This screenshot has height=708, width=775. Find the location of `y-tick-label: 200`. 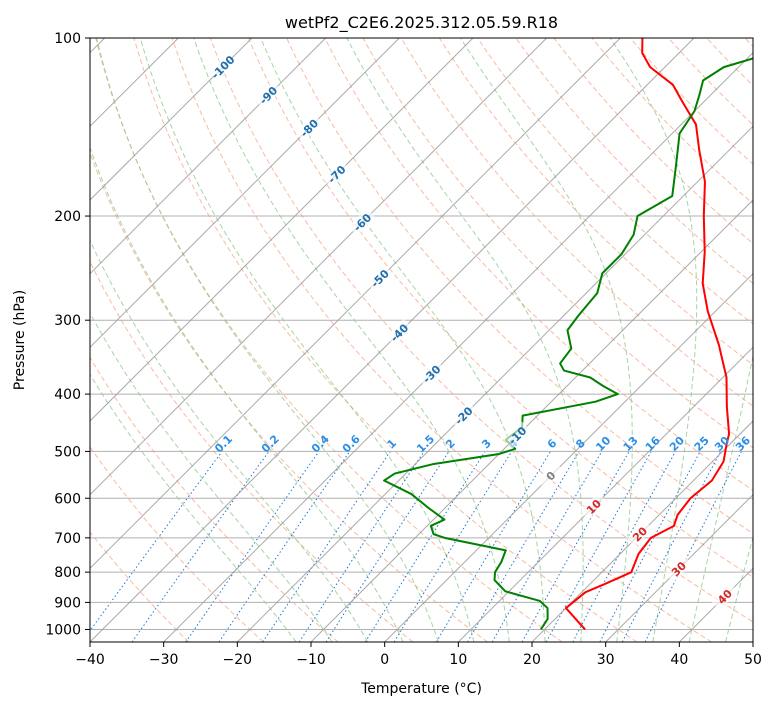

y-tick-label: 200 is located at coordinates (67, 217).